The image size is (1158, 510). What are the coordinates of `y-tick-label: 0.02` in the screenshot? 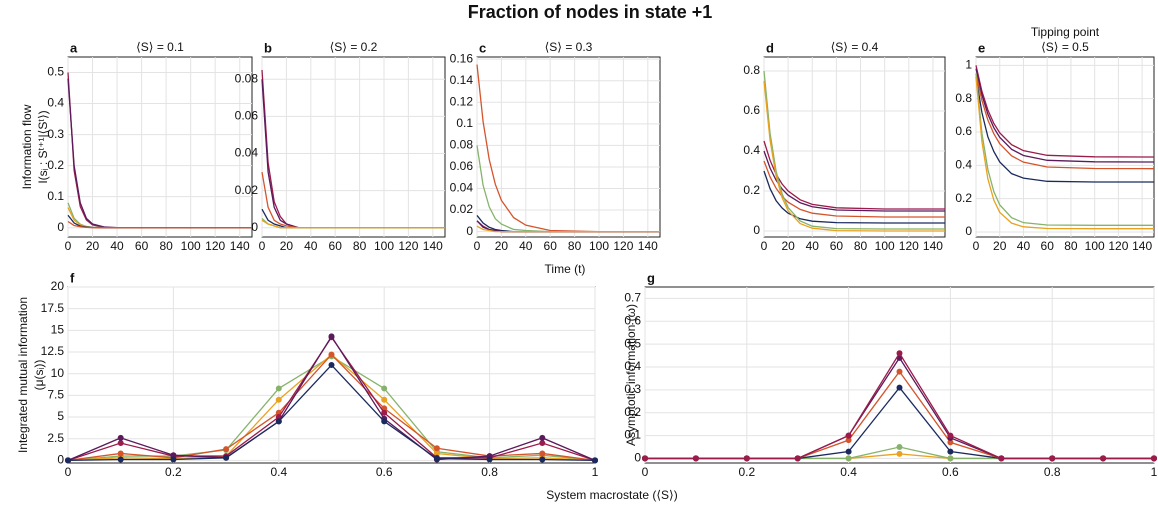 It's located at (247, 190).